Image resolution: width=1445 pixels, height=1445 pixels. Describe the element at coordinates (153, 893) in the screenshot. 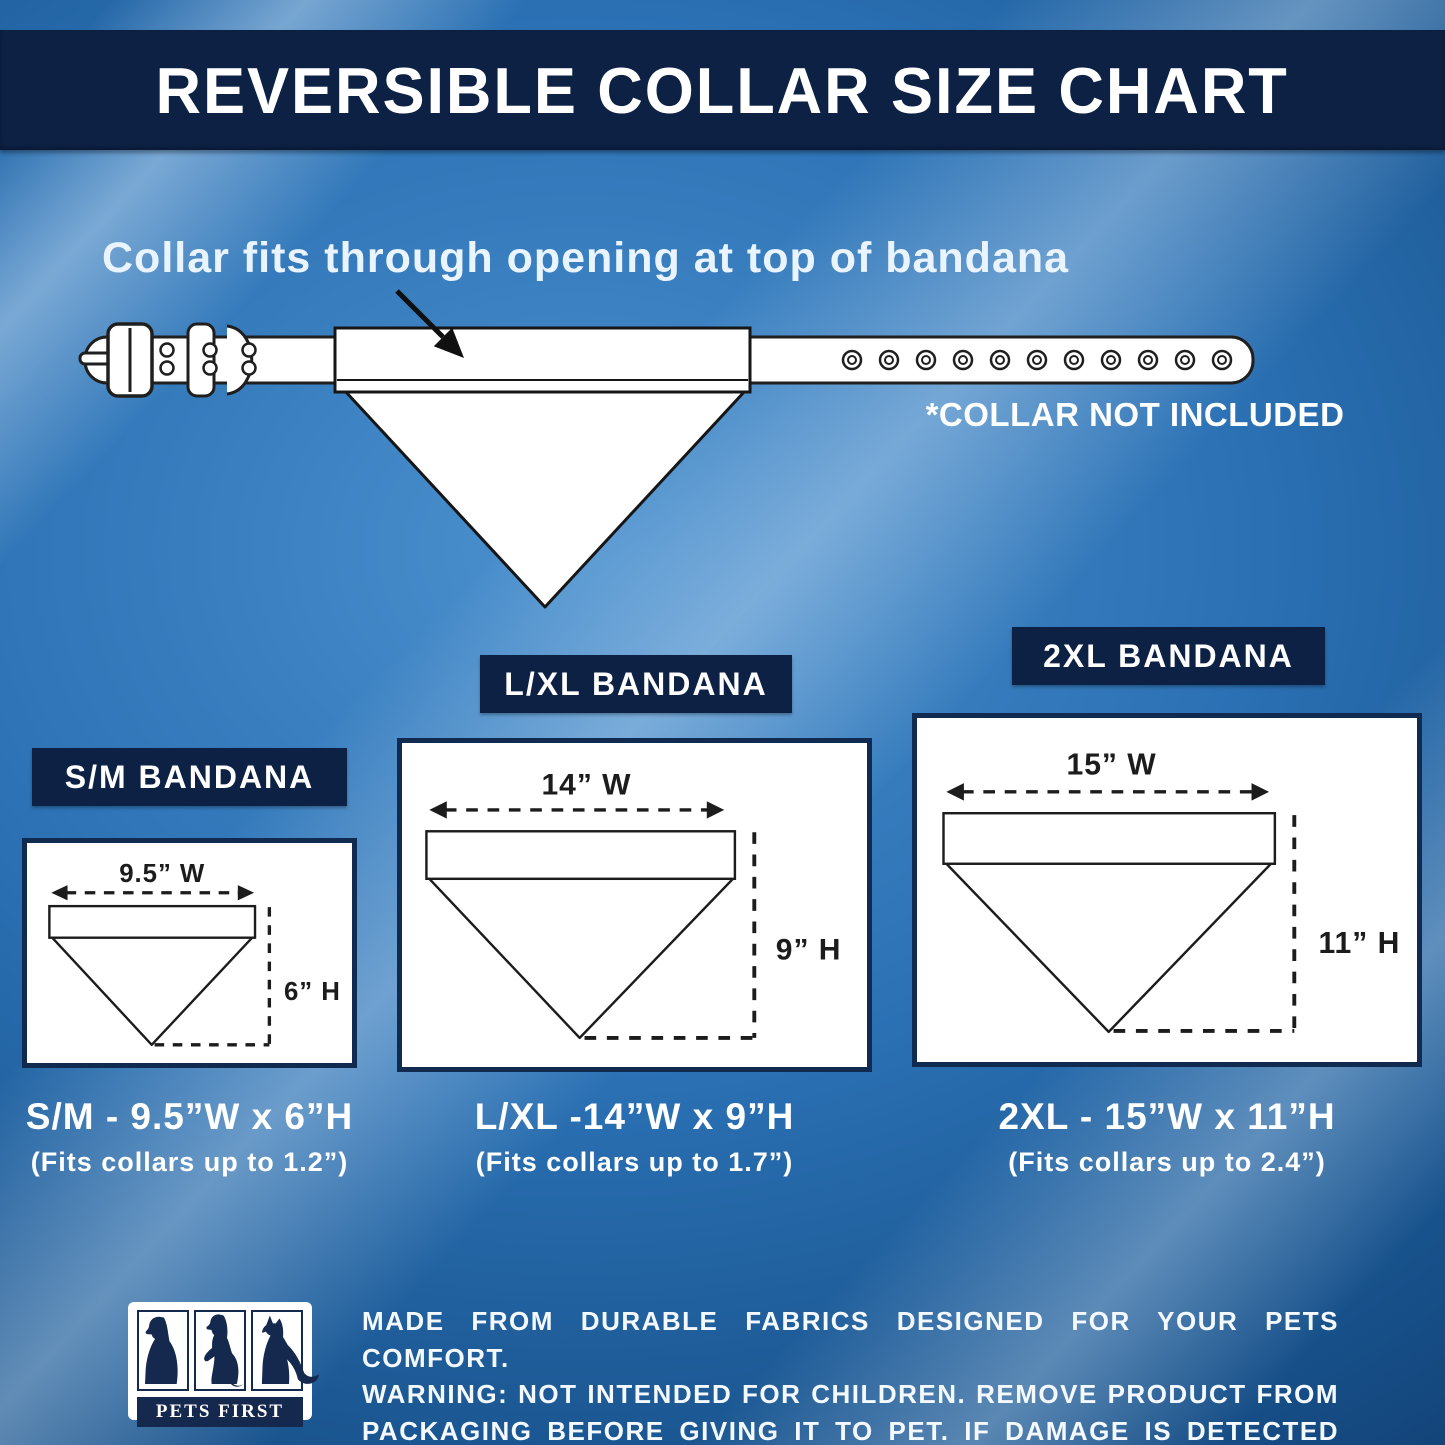

I see `width-arrow-sm` at that location.